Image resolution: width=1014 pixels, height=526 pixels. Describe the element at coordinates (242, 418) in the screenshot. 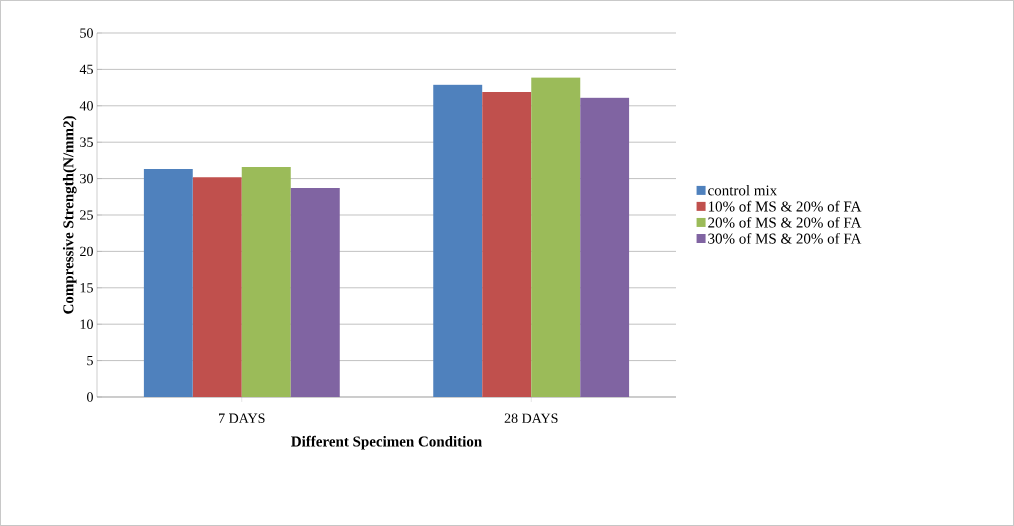

I see `x-tick-label: 7 DAYS` at that location.